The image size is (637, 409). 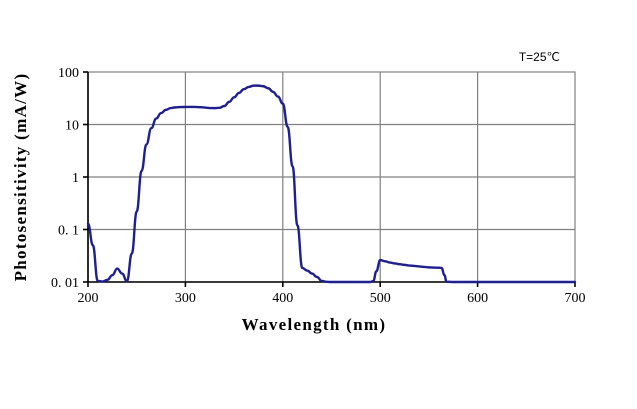 I want to click on y-axis-tick-labels: 0. 01 0. 1 1 10 100, so click(x=65, y=178).